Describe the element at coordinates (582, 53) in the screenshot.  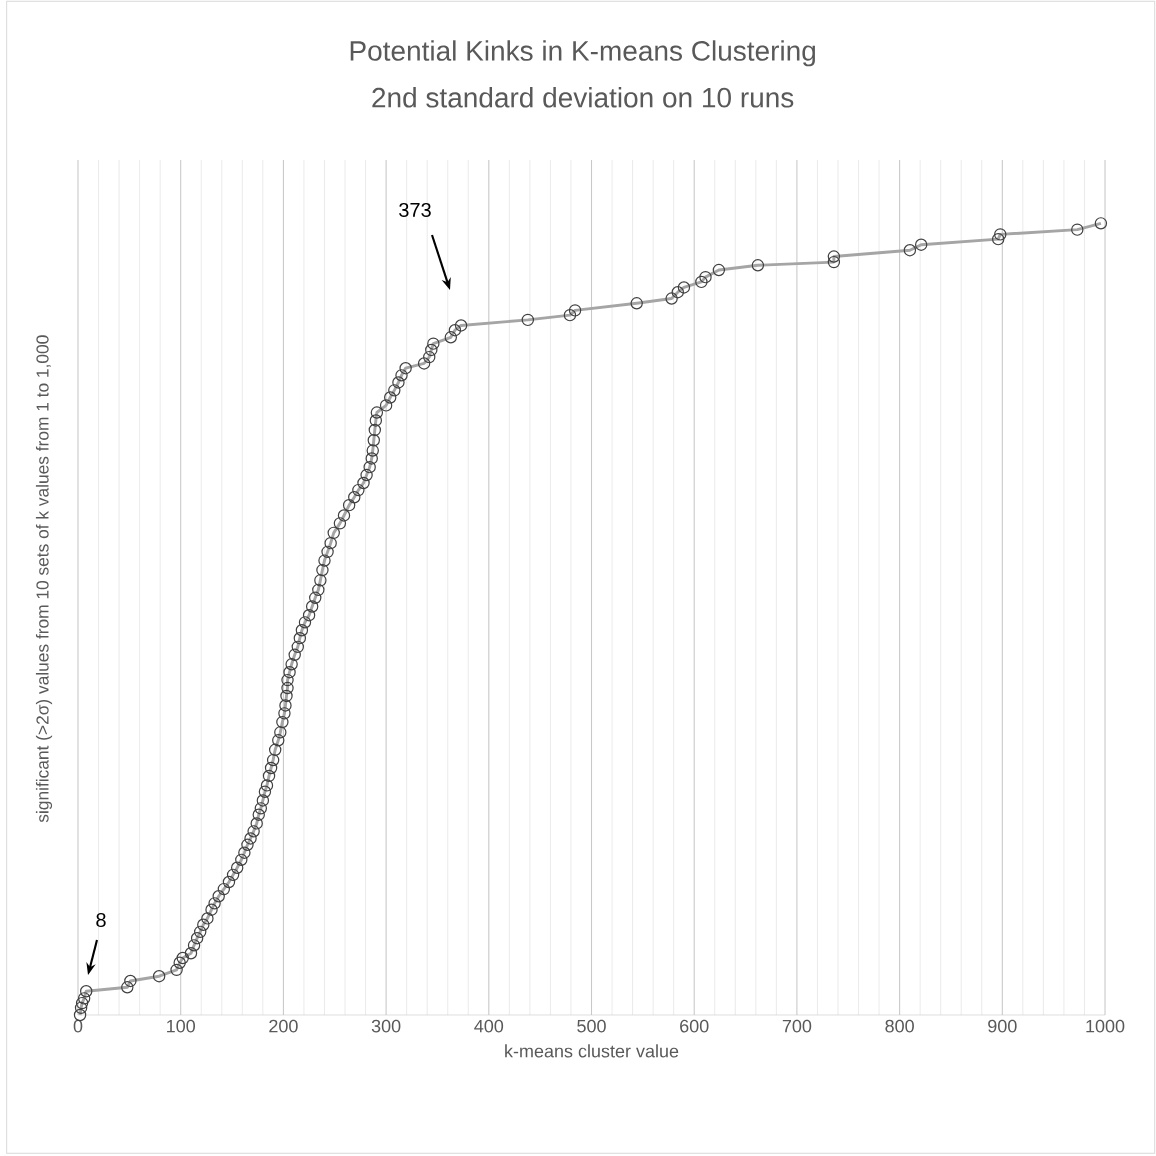
I see `chart-title: Potential Kinks in K-means Clustering` at that location.